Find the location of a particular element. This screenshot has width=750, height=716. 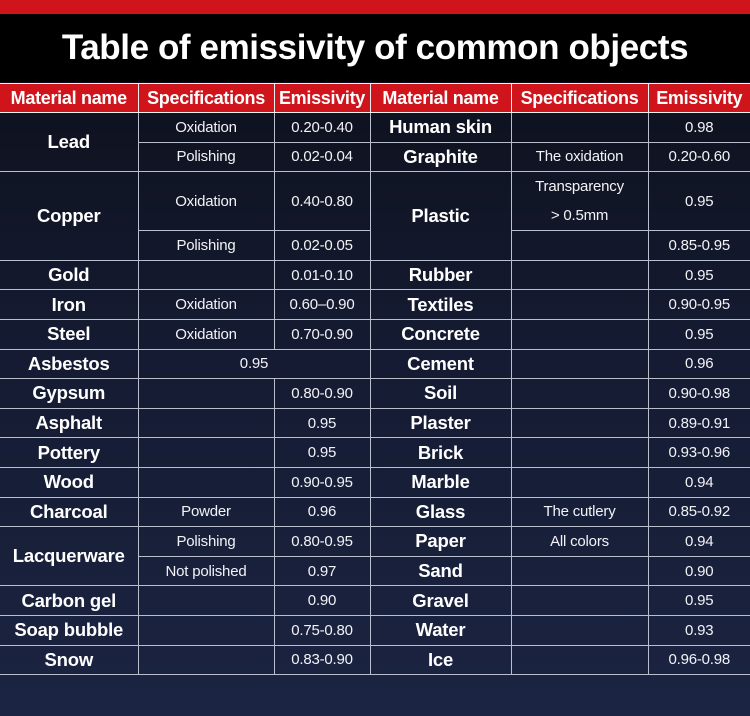

page-title: Table of emissivity of common objects is located at coordinates (375, 47).